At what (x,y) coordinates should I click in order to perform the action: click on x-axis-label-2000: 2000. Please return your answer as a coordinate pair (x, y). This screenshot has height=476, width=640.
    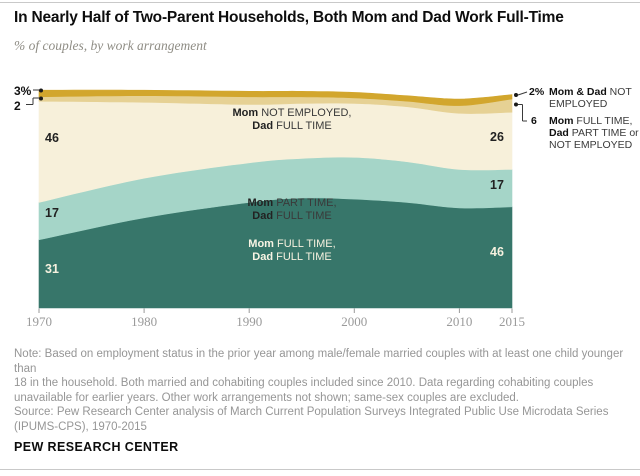
    Looking at the image, I should click on (354, 321).